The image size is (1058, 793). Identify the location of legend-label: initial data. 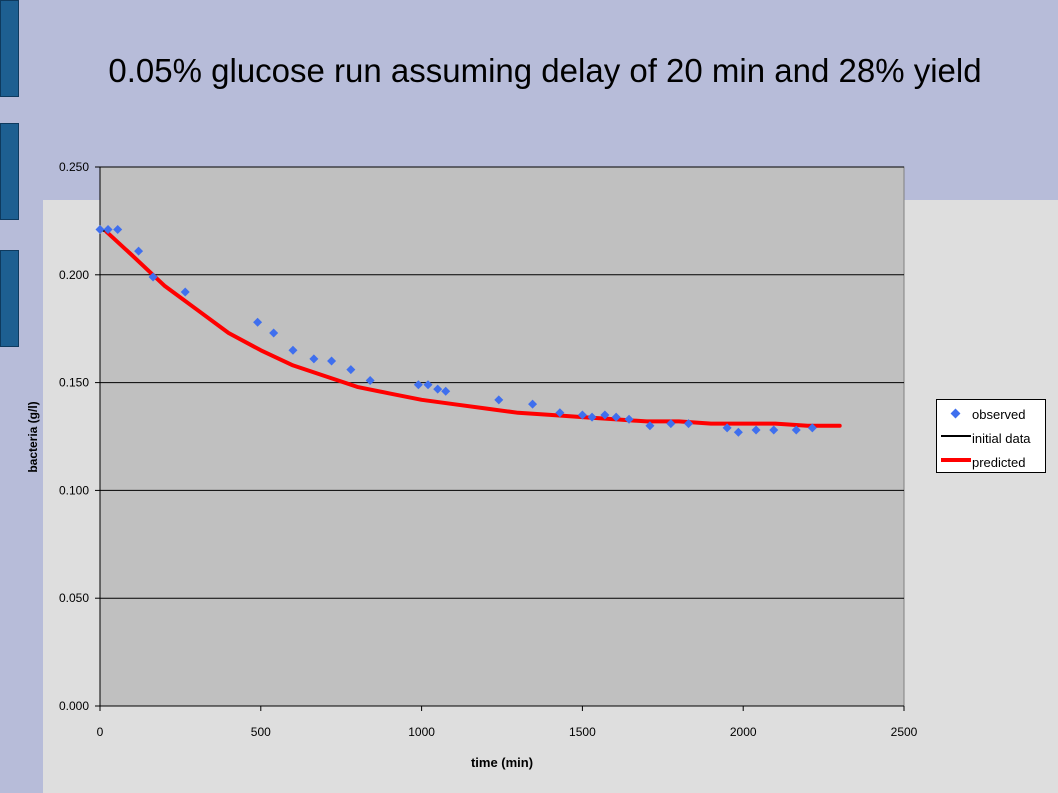
(1001, 438).